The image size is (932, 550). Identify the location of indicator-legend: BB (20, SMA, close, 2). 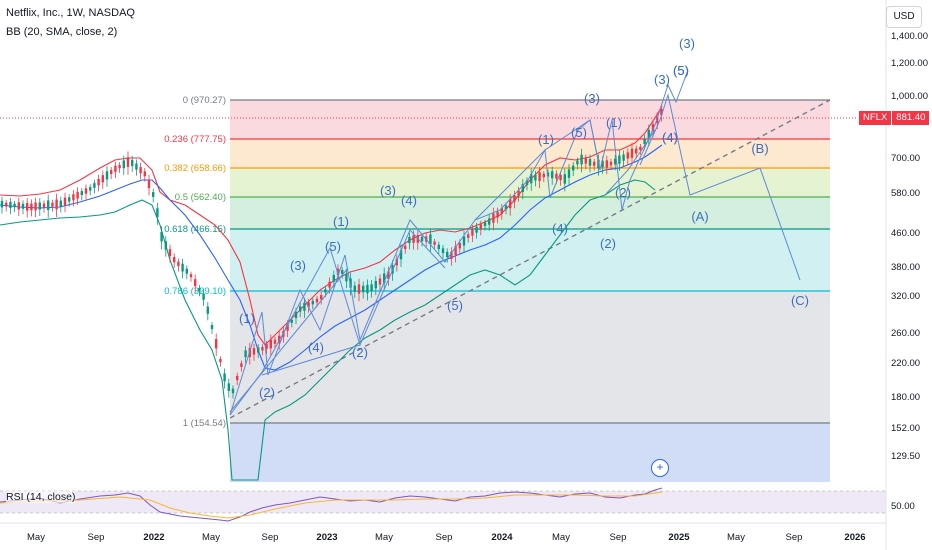
(62, 32).